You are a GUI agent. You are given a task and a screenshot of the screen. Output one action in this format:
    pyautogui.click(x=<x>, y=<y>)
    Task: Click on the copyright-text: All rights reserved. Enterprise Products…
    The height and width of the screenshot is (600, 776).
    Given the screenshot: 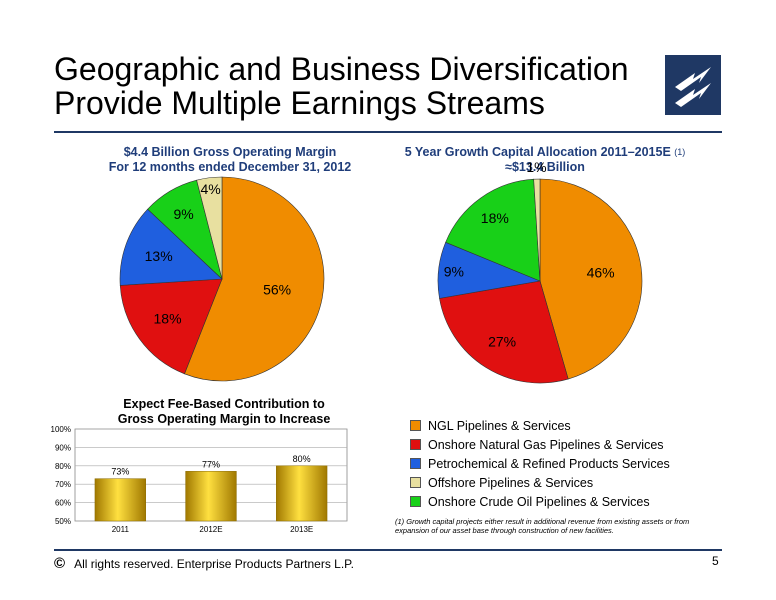 What is the action you would take?
    pyautogui.click(x=214, y=563)
    